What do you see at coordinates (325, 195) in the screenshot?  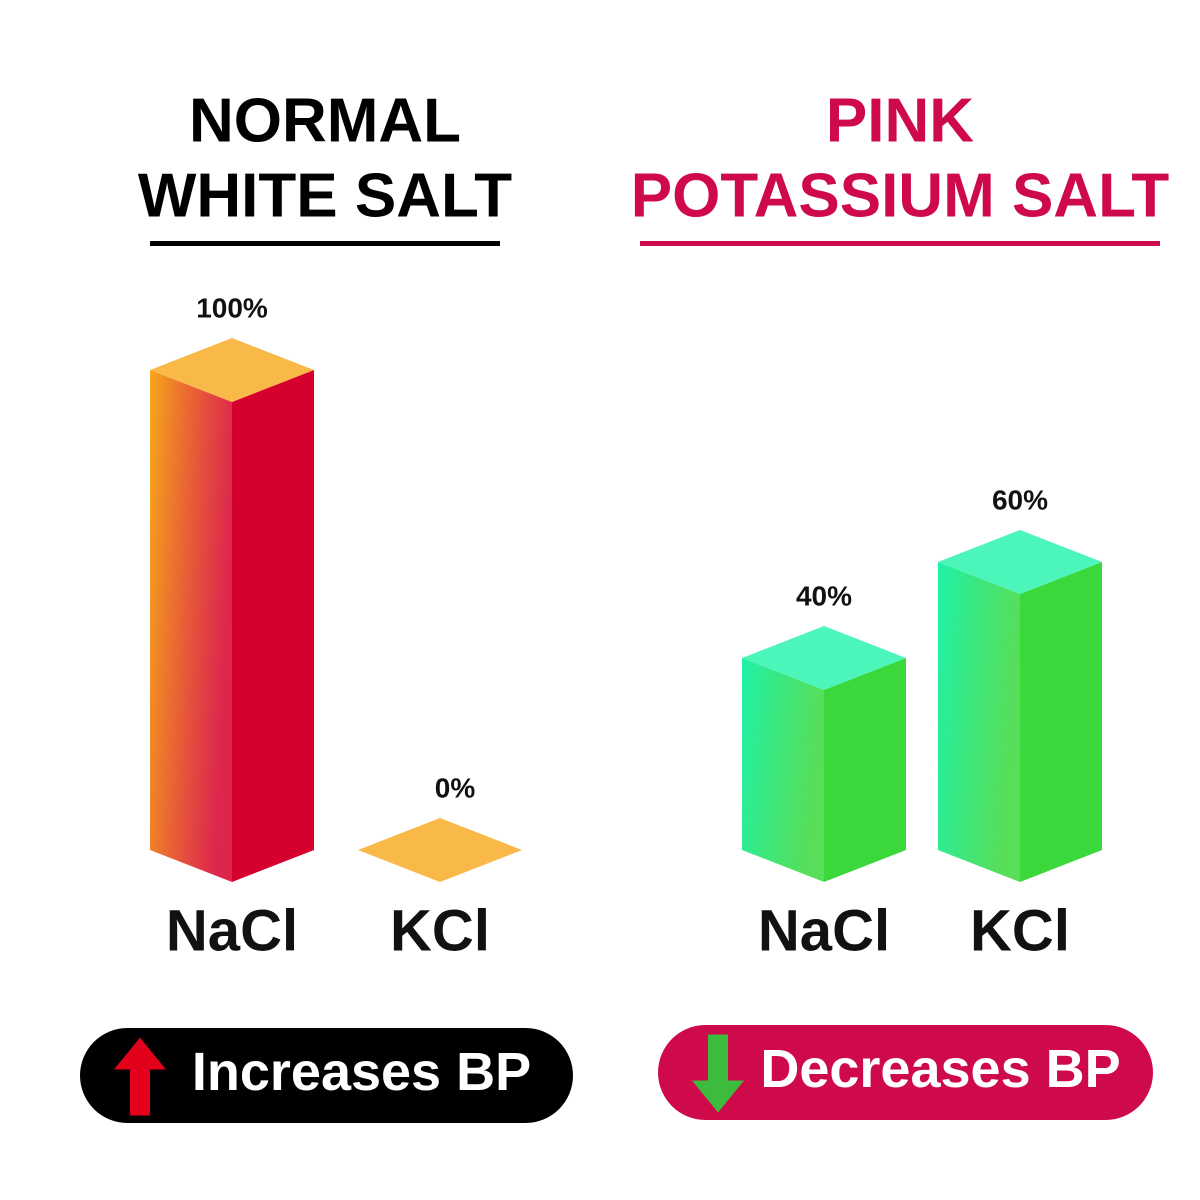 I see `chart-title: WHITE SALT` at bounding box center [325, 195].